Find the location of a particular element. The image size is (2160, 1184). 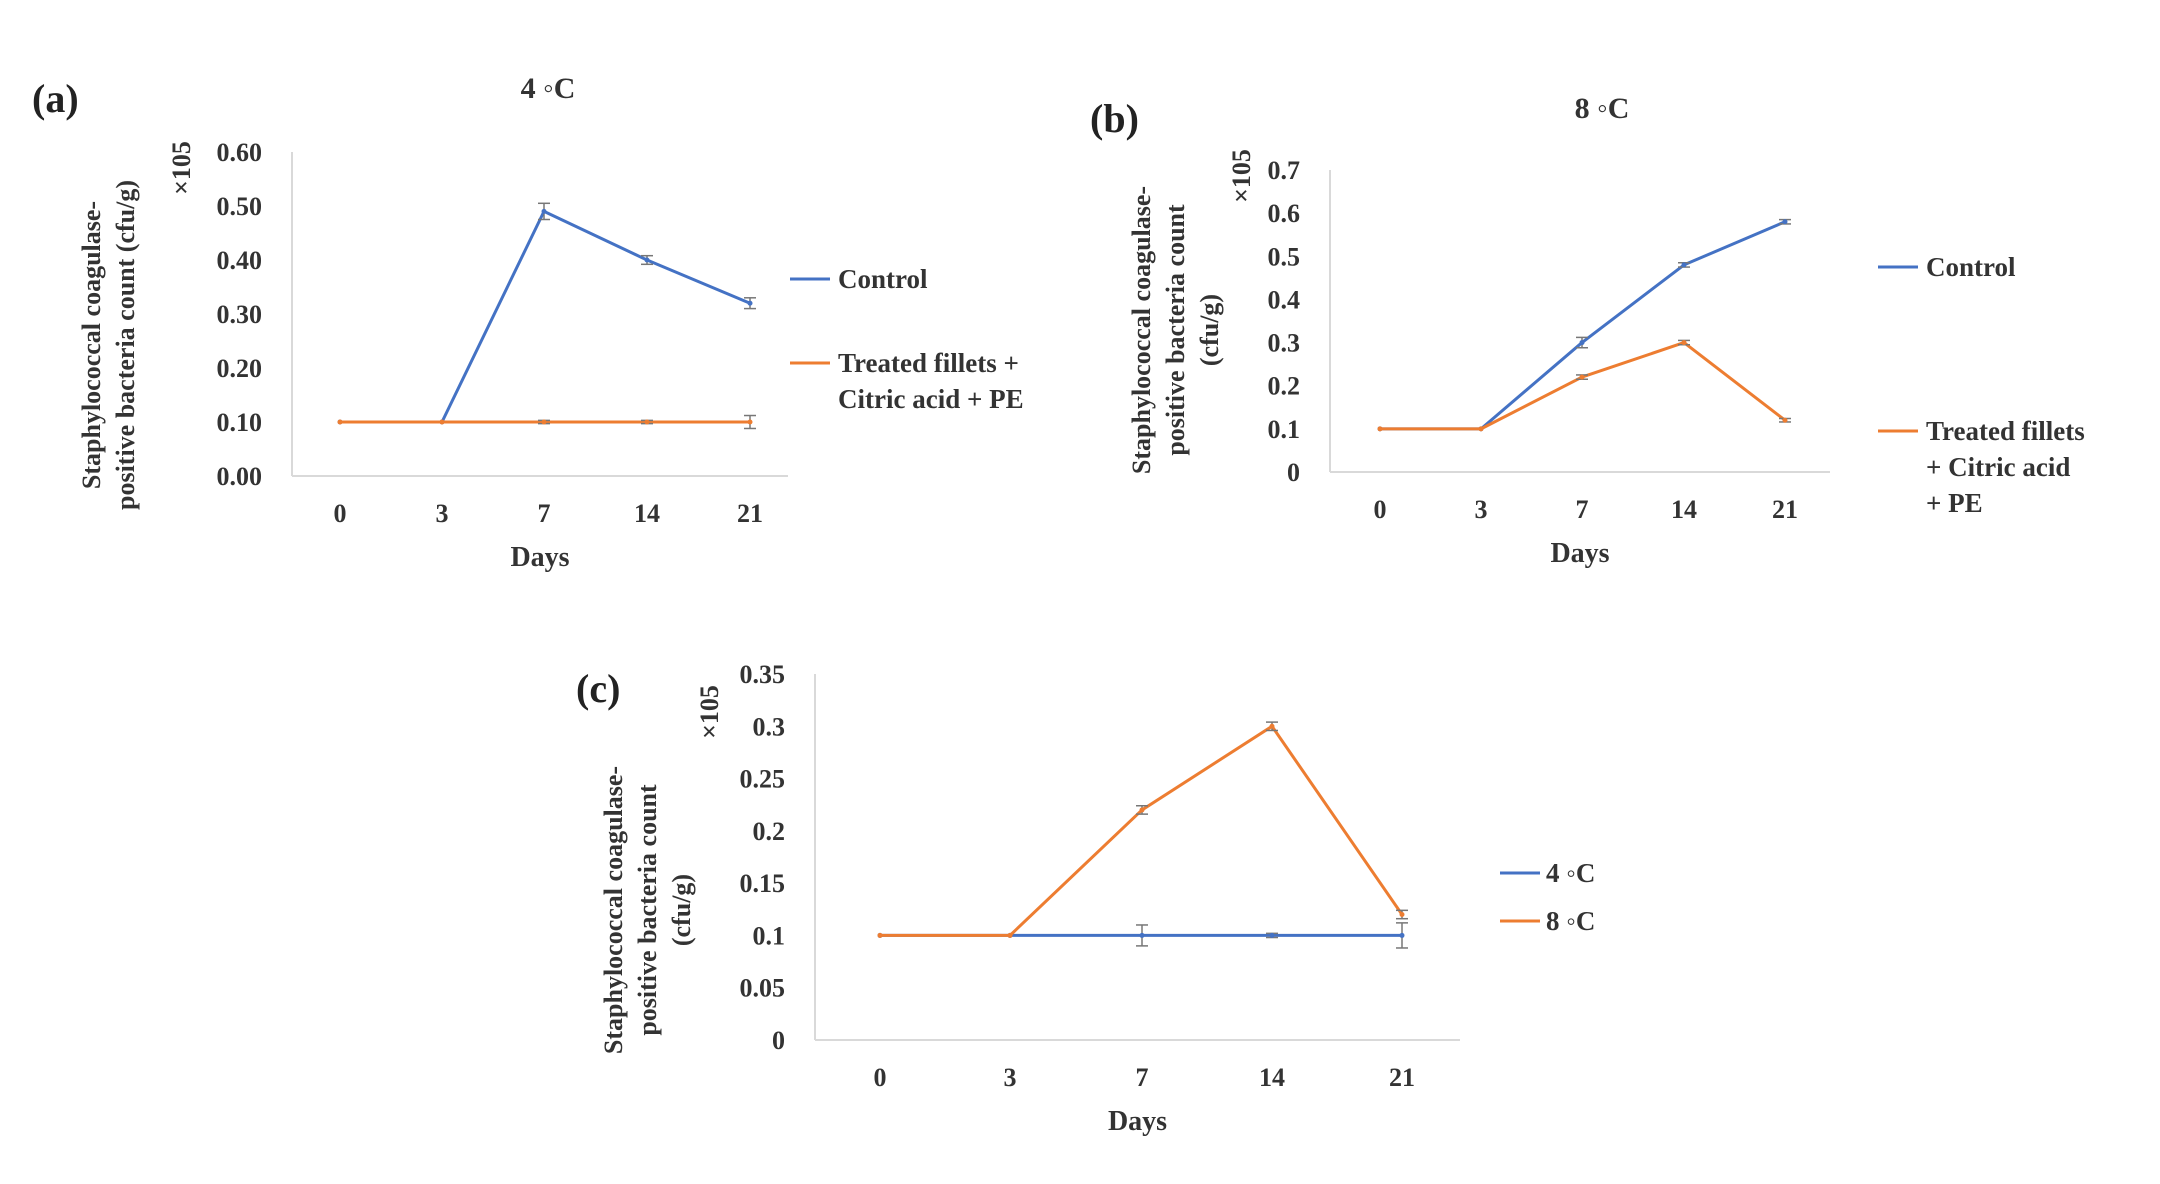

legend-label: Treated fillets + is located at coordinates (928, 363).